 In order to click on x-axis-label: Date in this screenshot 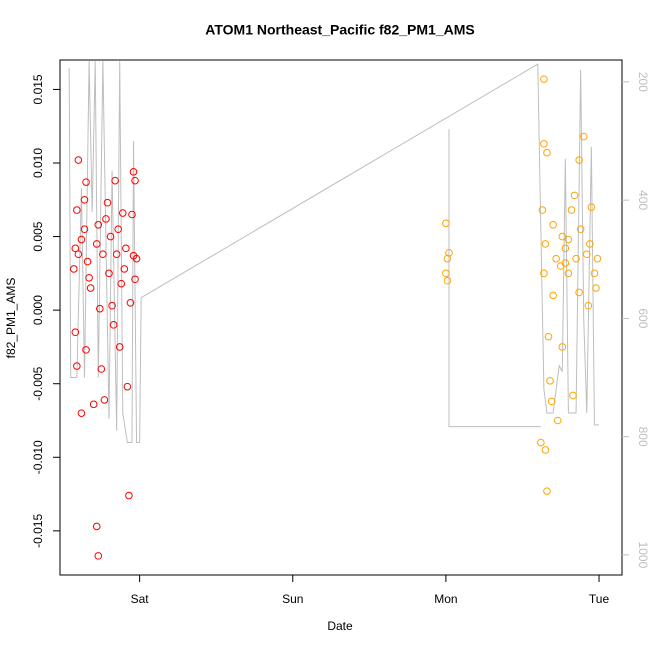, I will do `click(340, 626)`.